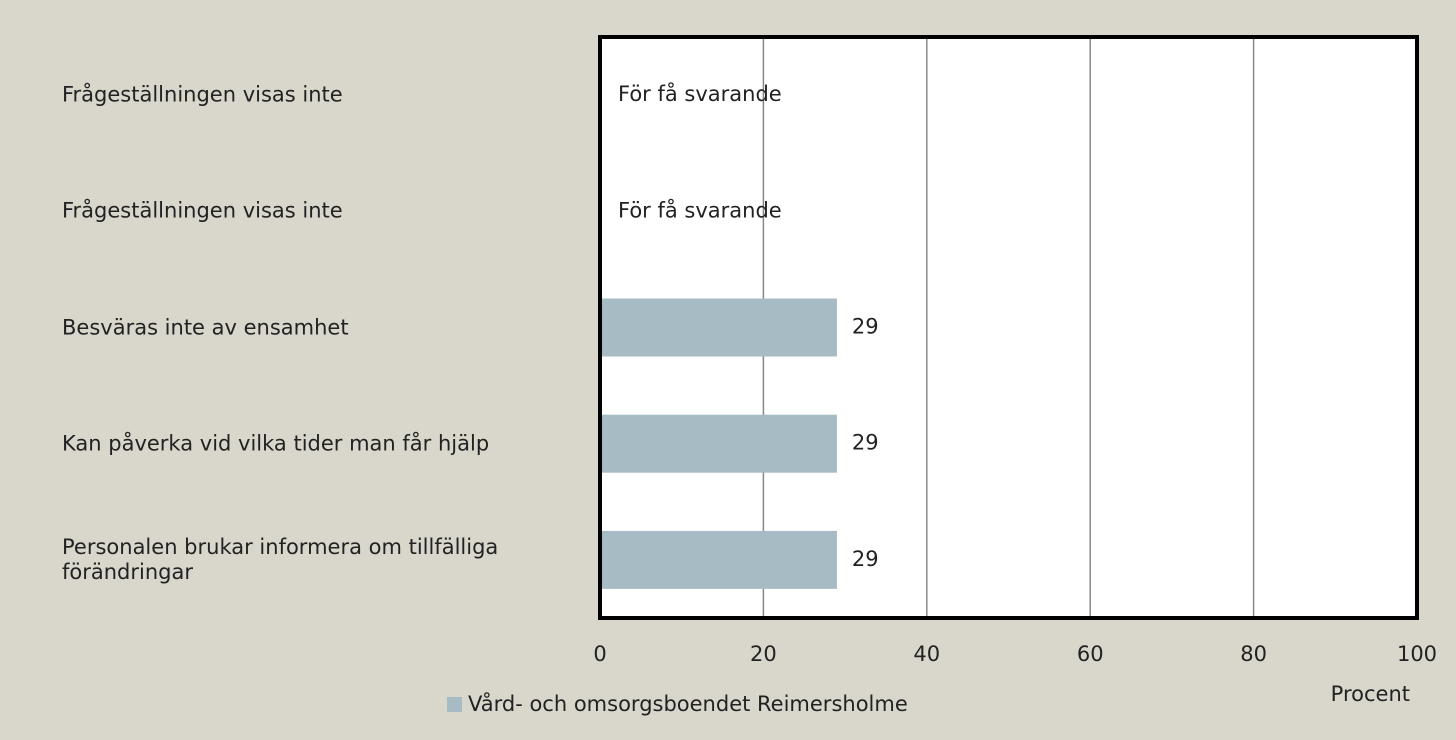 The image size is (1456, 740). What do you see at coordinates (1253, 654) in the screenshot?
I see `x-tick-label: 80` at bounding box center [1253, 654].